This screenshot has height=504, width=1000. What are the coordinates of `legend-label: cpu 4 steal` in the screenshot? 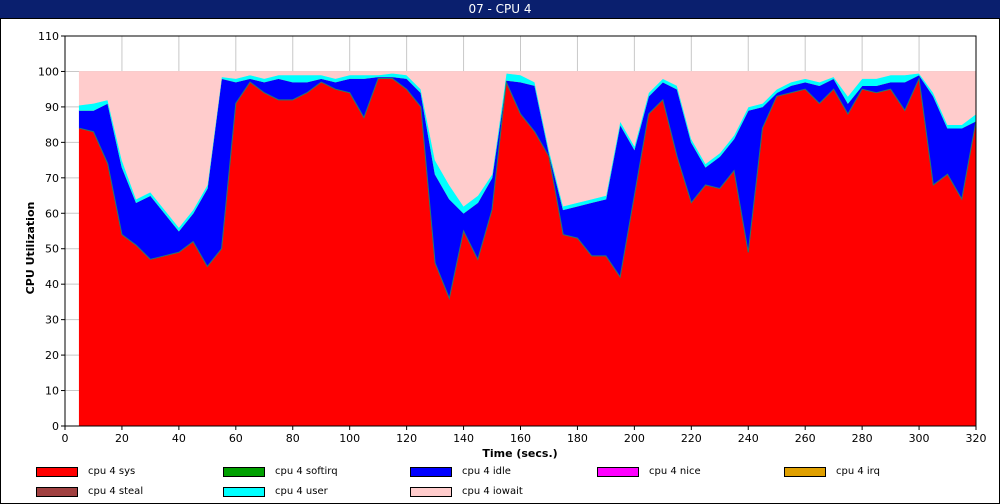 It's located at (116, 491).